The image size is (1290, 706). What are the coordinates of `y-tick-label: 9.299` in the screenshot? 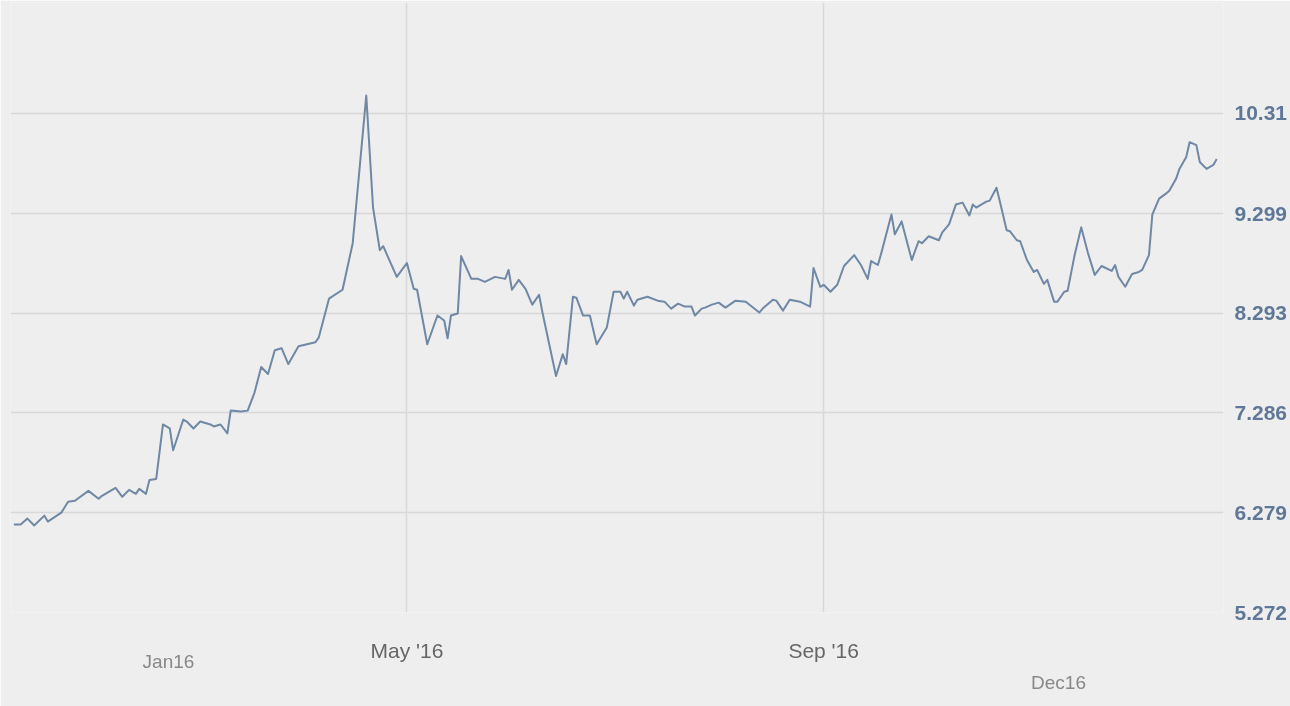 It's located at (1261, 213).